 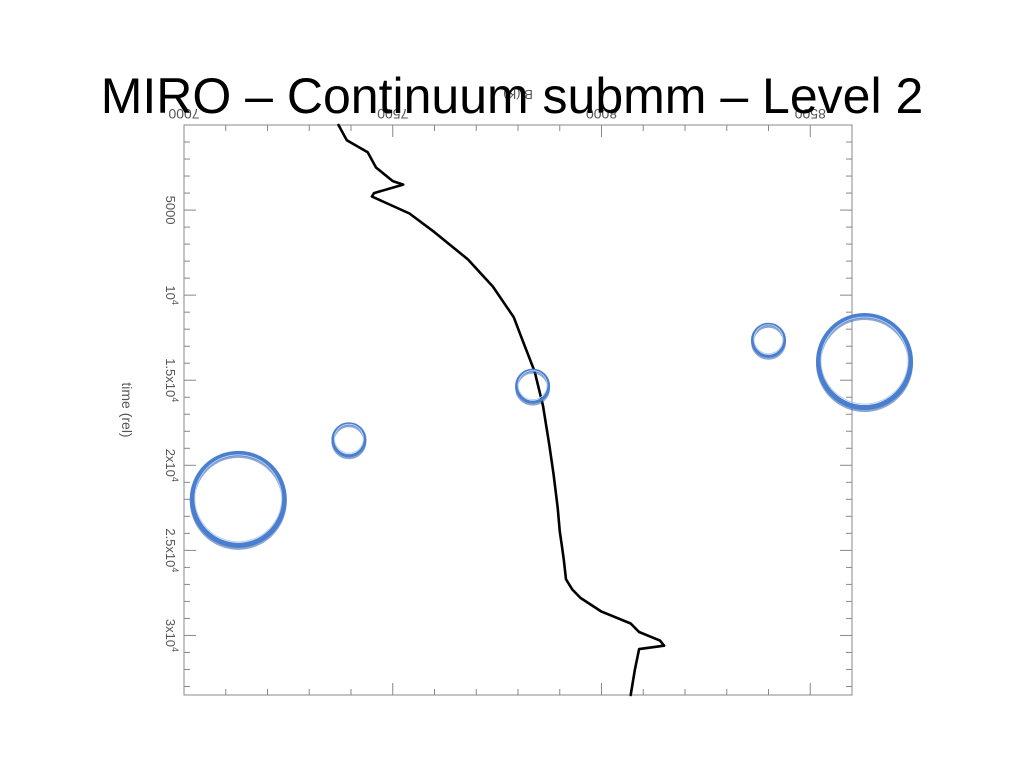 What do you see at coordinates (392, 114) in the screenshot?
I see `x-tick-label: 7500` at bounding box center [392, 114].